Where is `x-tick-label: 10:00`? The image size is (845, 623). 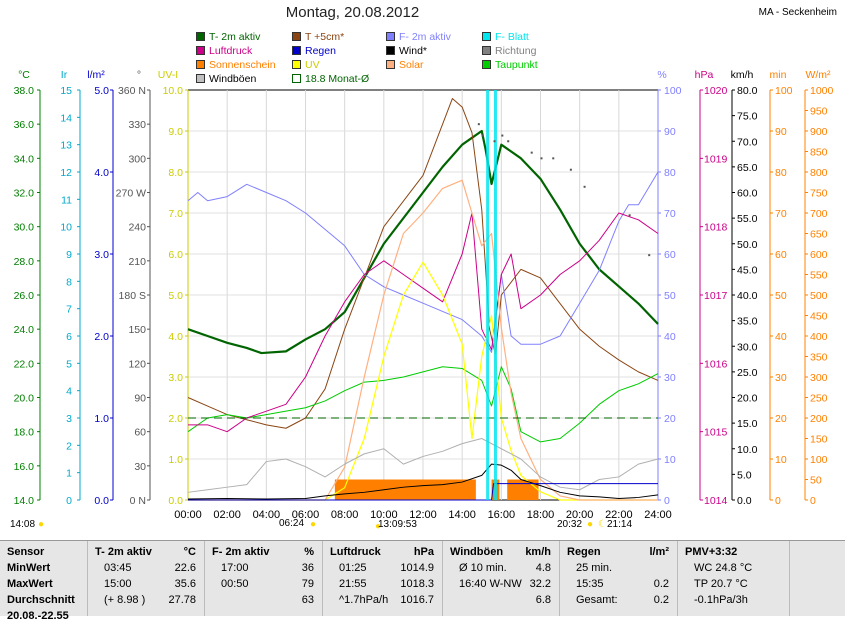
x-tick-label: 10:00 is located at coordinates (384, 515).